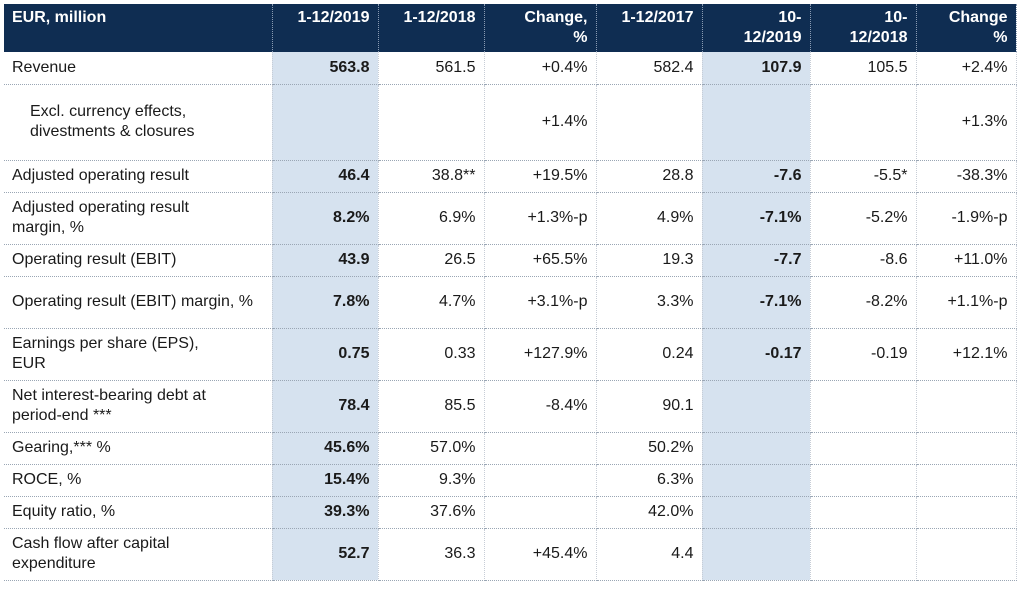 The width and height of the screenshot is (1020, 607). I want to click on column-header: 1-12/2017, so click(649, 28).